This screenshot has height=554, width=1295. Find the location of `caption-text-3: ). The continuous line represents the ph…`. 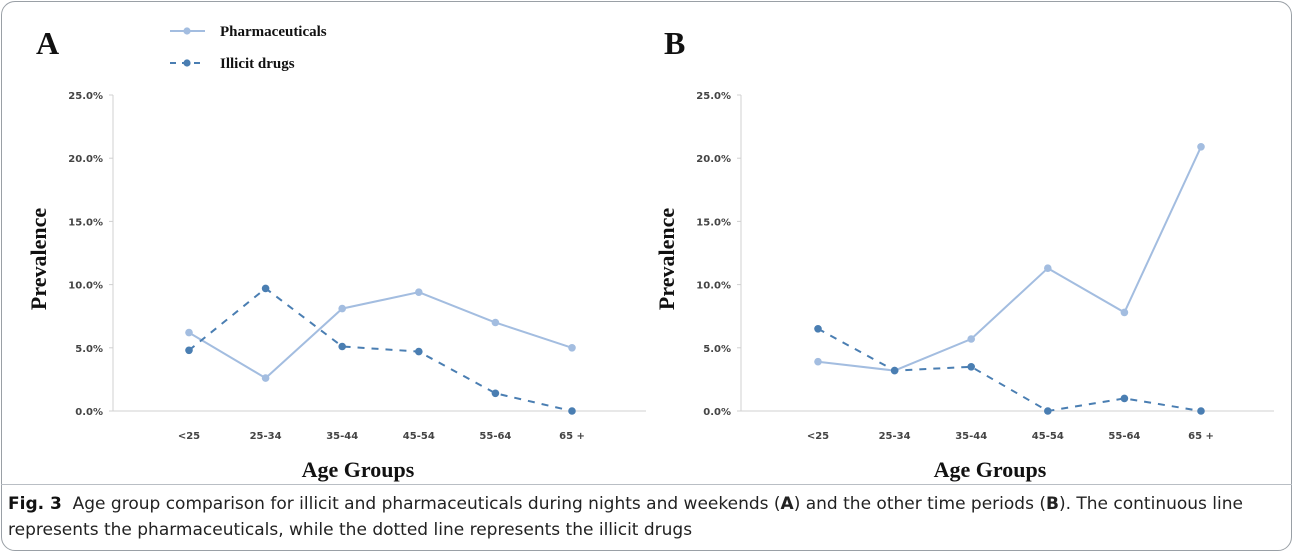

caption-text-3: ). The continuous line represents the ph… is located at coordinates (625, 517).